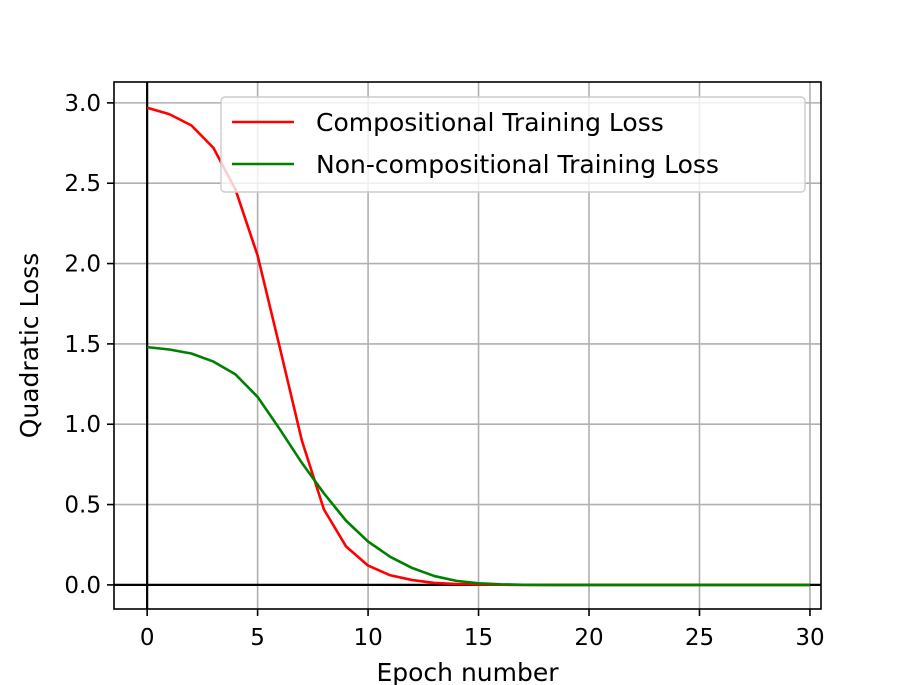  Describe the element at coordinates (467, 671) in the screenshot. I see `x-axis-label: Epoch number` at that location.